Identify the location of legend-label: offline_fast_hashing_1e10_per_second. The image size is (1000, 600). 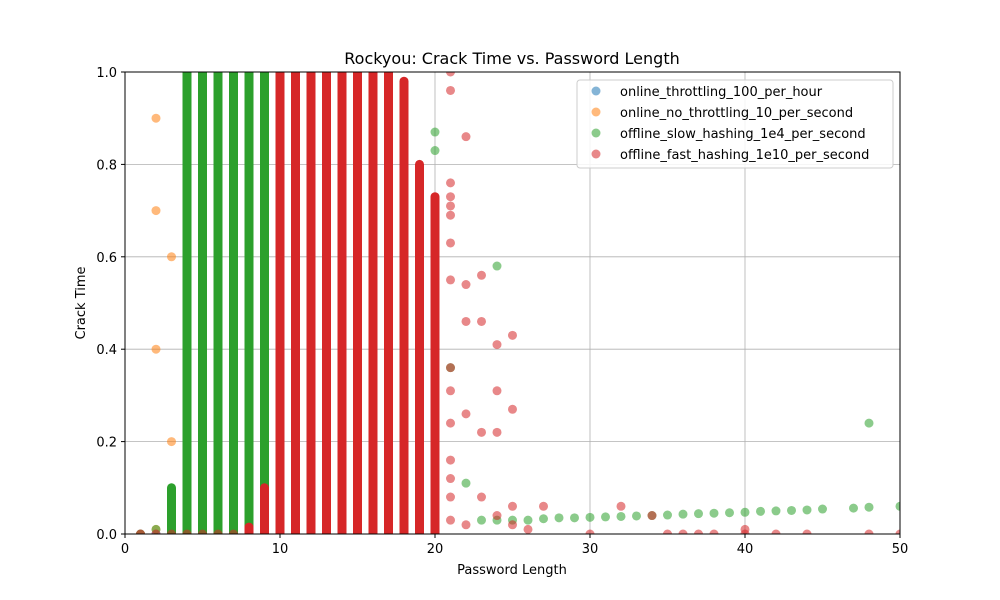
(744, 155).